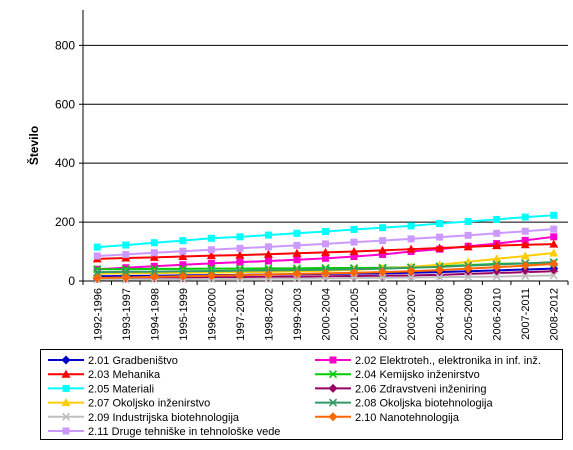  What do you see at coordinates (133, 361) in the screenshot?
I see `legend-label: 2.01 Gradbeništvo` at bounding box center [133, 361].